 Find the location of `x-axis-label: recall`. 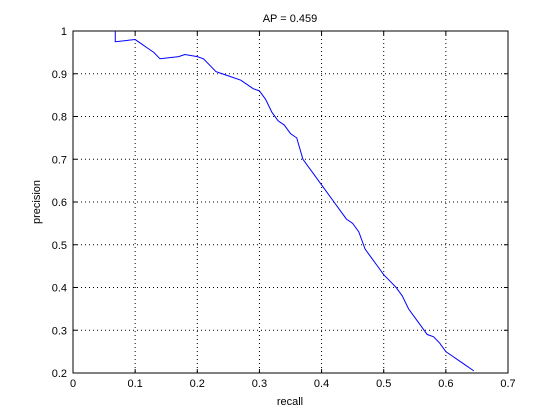

x-axis-label: recall is located at coordinates (290, 402).